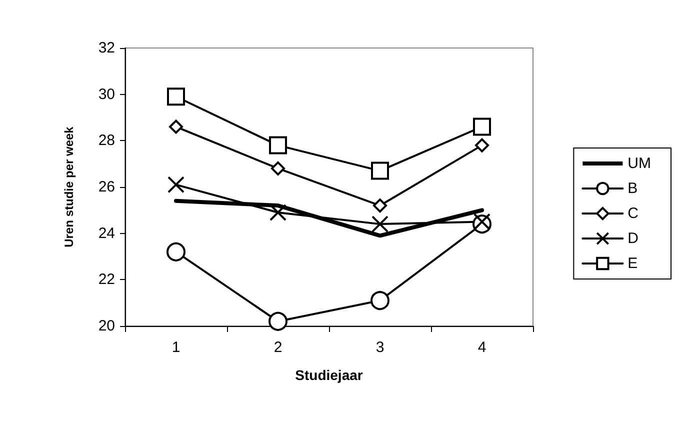 The height and width of the screenshot is (427, 677). I want to click on legend-label: B, so click(633, 188).